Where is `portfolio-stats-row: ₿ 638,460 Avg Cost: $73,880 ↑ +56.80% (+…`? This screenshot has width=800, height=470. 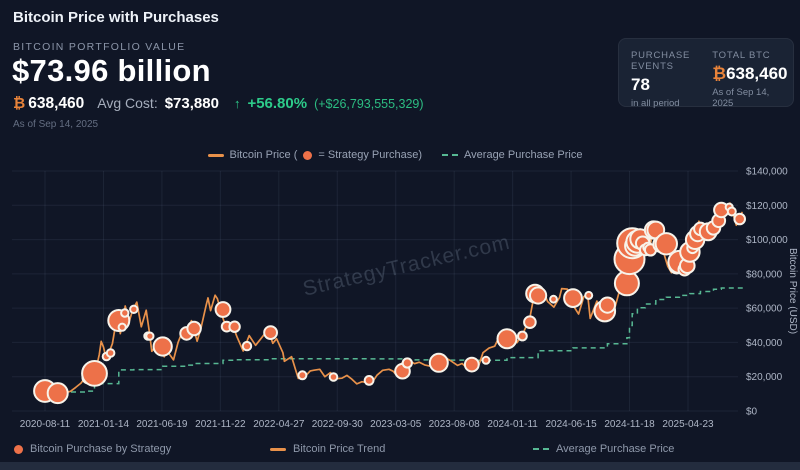 portfolio-stats-row: ₿ 638,460 Avg Cost: $73,880 ↑ +56.80% (+… is located at coordinates (218, 103).